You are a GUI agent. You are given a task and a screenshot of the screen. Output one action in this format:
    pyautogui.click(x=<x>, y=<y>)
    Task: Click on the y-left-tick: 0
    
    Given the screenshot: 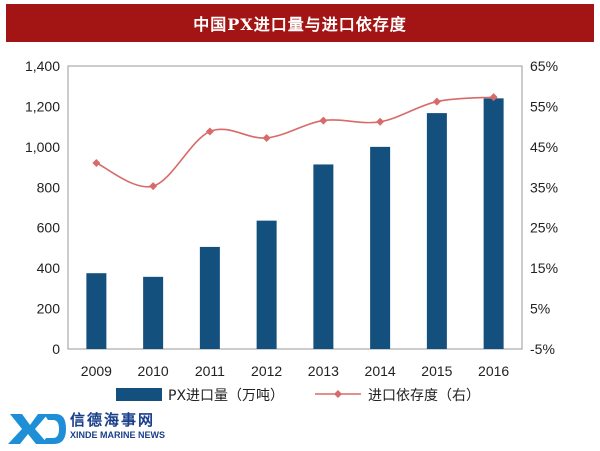 What is the action you would take?
    pyautogui.click(x=56, y=349)
    